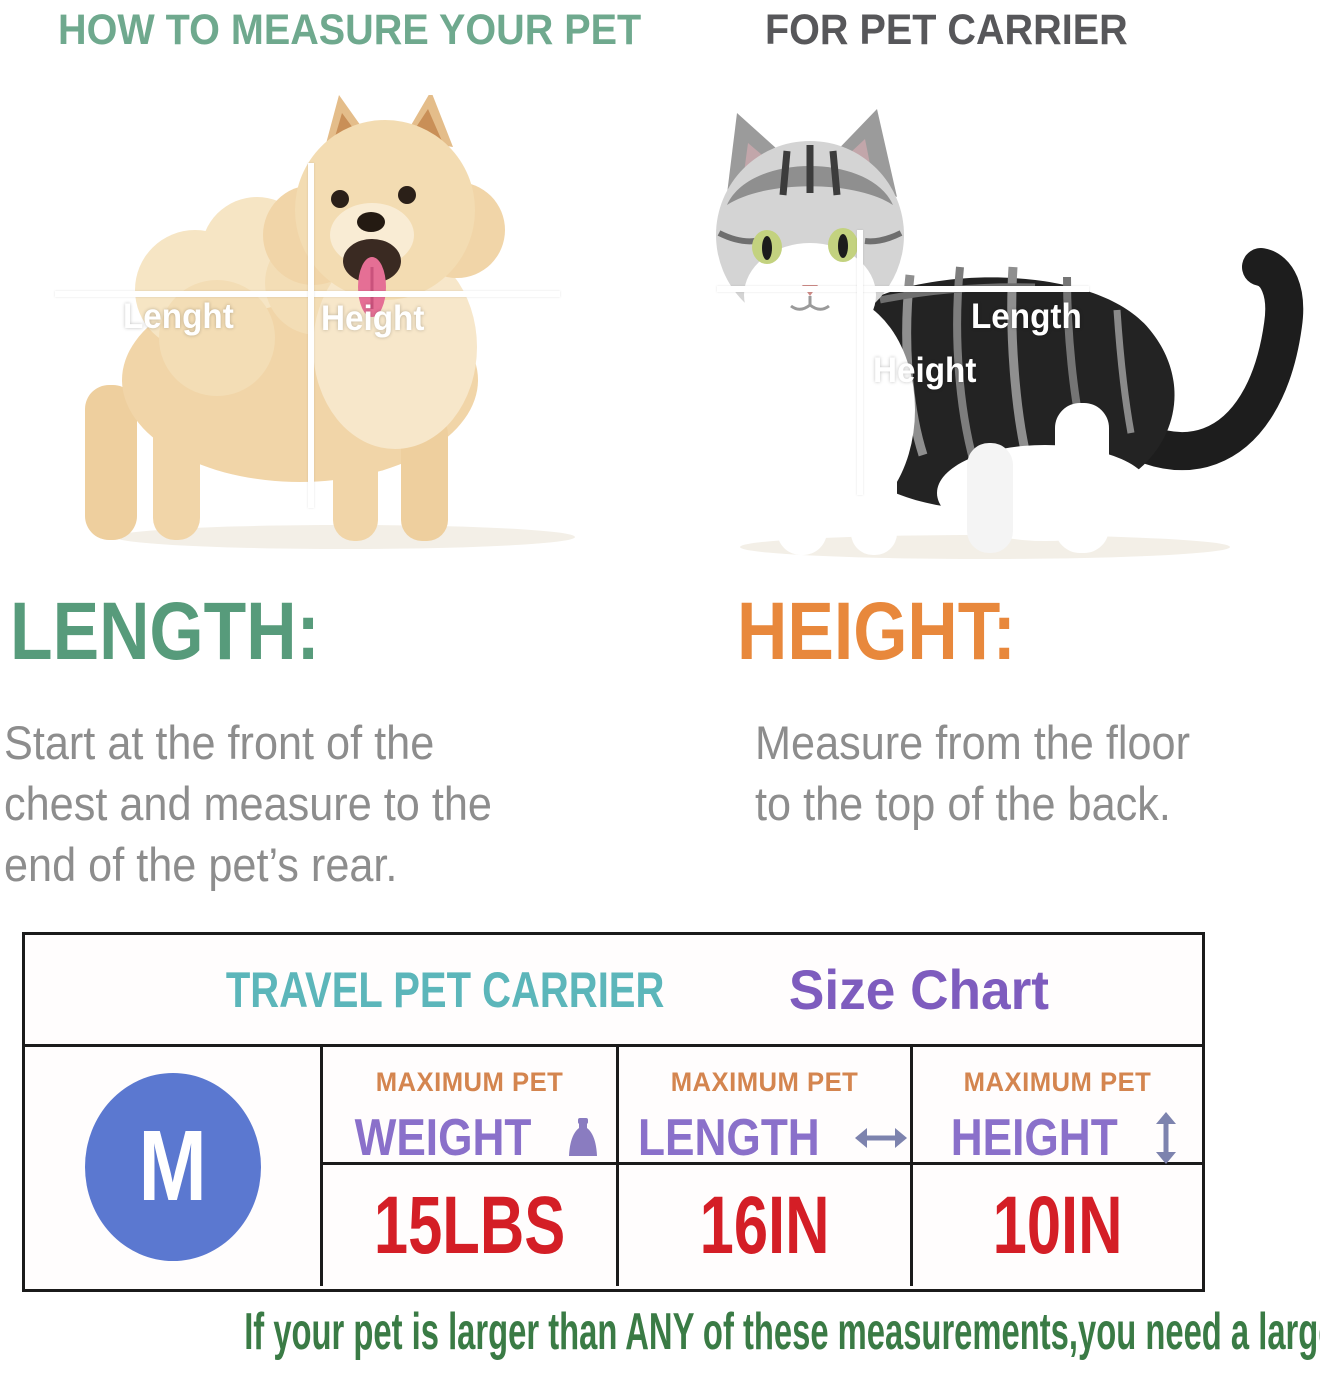  What do you see at coordinates (918, 989) in the screenshot?
I see `table-title-size-chart: Size Chart` at bounding box center [918, 989].